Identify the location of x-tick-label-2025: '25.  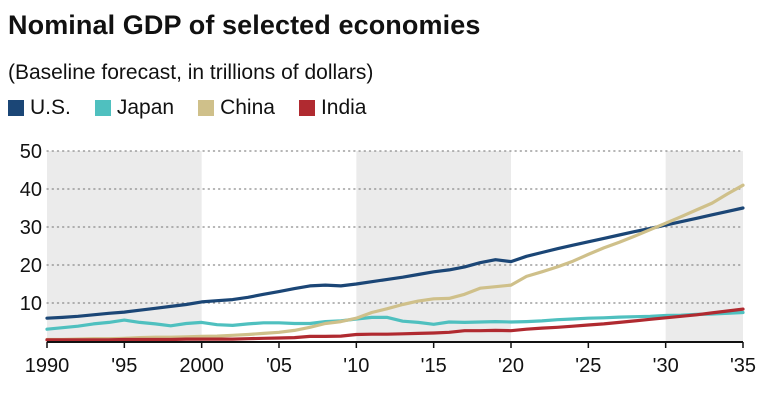
(588, 366).